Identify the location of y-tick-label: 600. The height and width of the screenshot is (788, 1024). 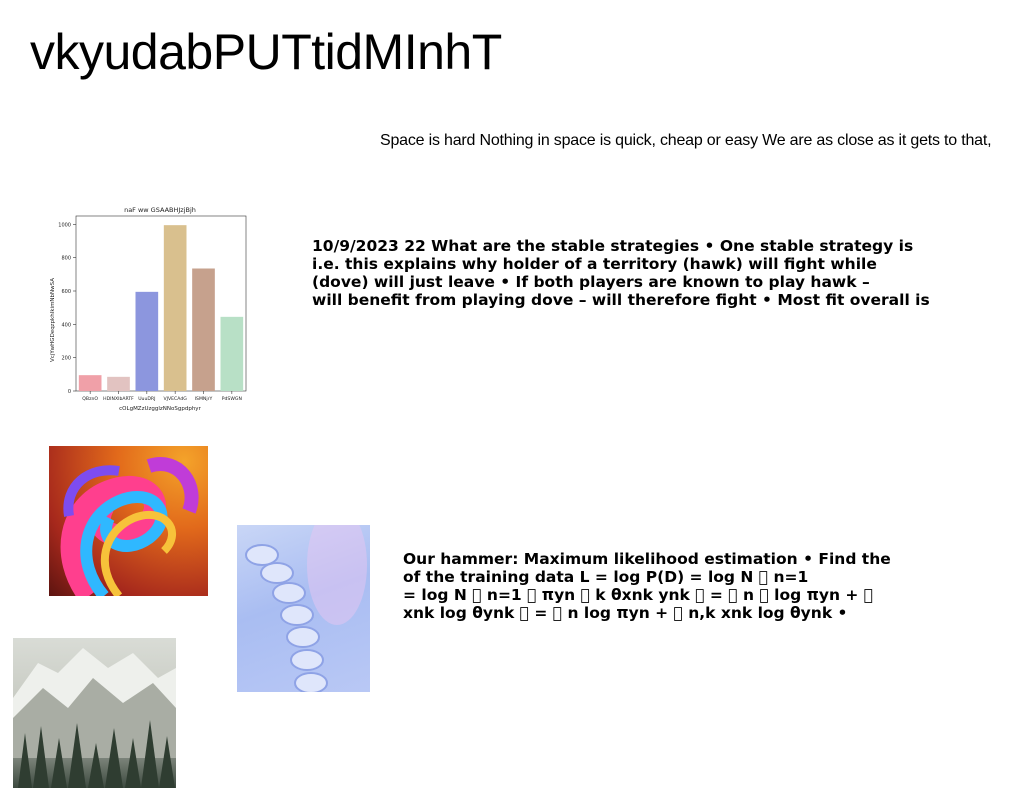
(66, 292).